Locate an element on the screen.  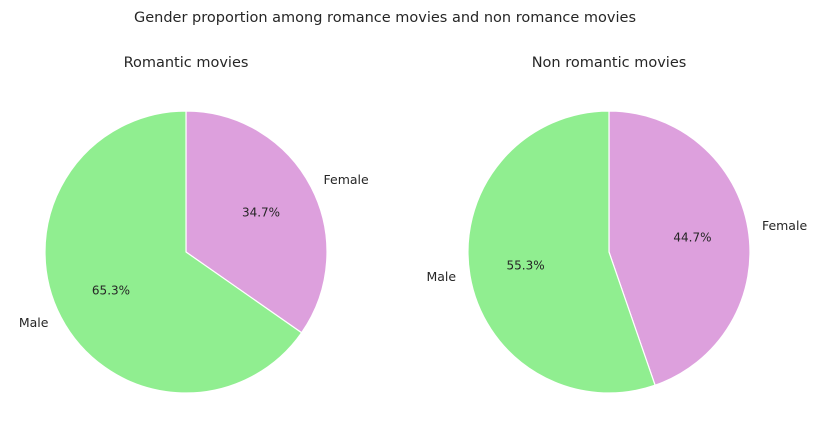
slice-percent-female: 34.7% is located at coordinates (261, 212).